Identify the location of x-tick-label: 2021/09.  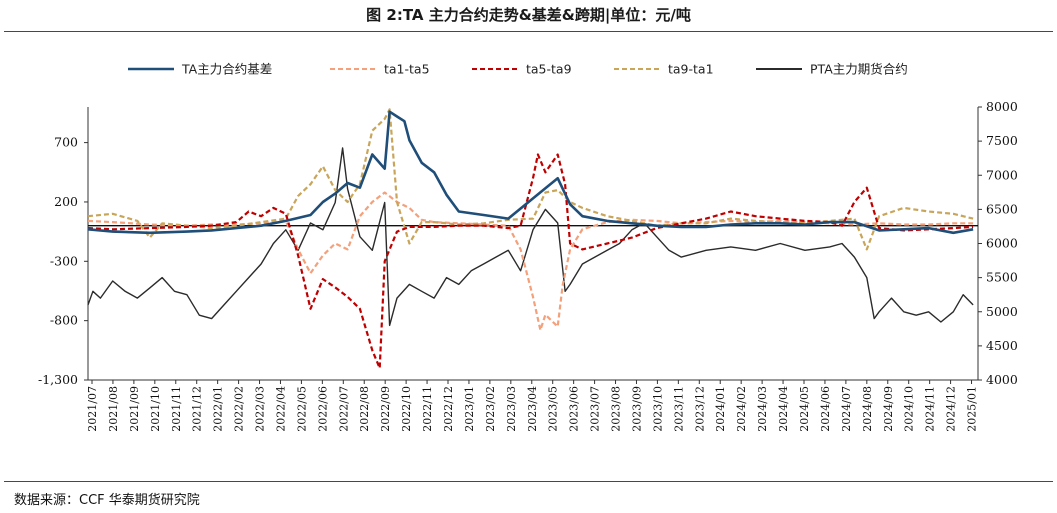
(134, 409).